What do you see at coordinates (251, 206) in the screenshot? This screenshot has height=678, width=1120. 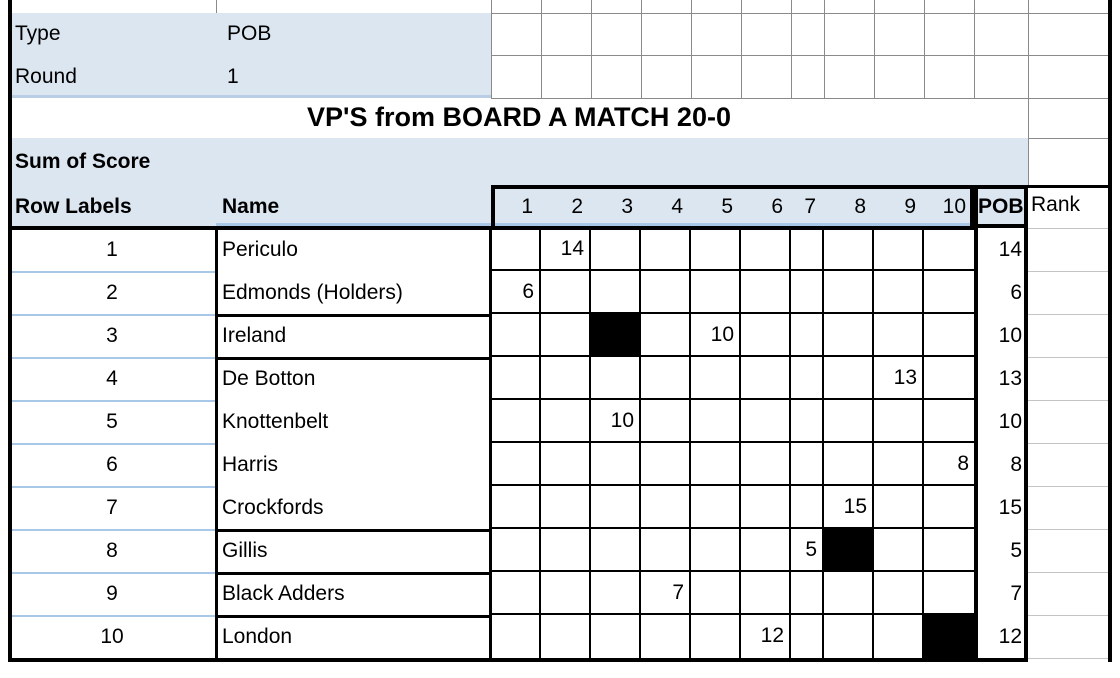 I see `name-column-header: Name` at bounding box center [251, 206].